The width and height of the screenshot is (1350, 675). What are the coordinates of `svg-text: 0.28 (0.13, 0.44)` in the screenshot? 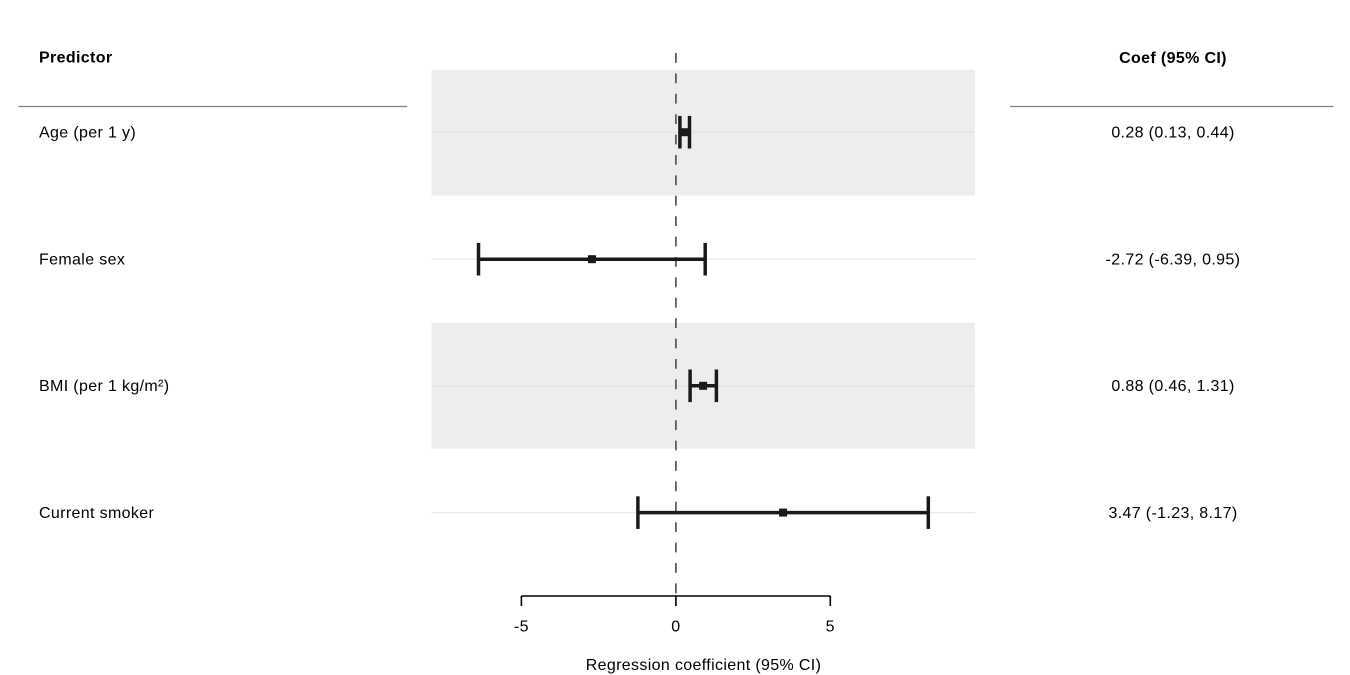 It's located at (1172, 132).